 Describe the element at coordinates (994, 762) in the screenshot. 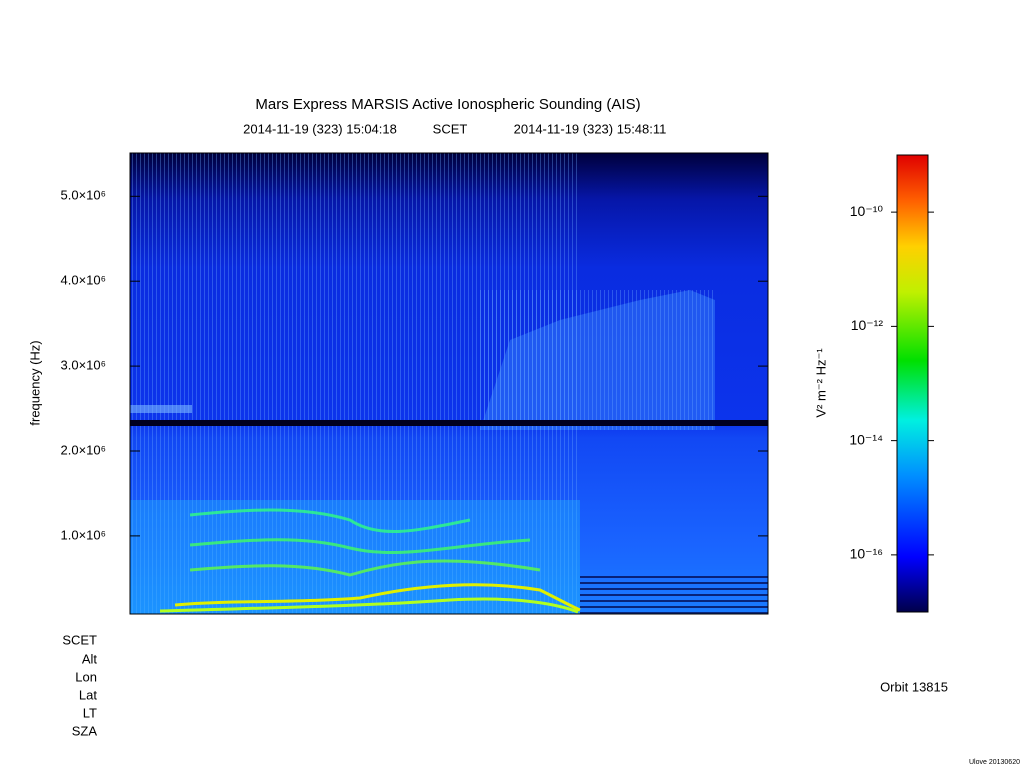

I see `version: Ulove 20130620` at that location.